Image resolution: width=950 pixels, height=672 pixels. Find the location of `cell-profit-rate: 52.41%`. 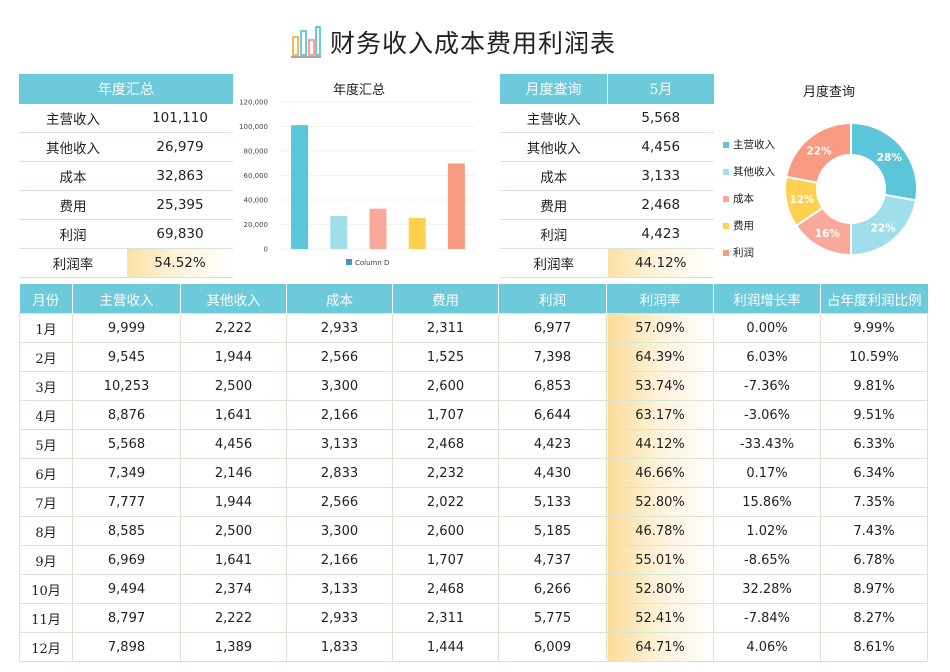

cell-profit-rate: 52.41% is located at coordinates (660, 618).